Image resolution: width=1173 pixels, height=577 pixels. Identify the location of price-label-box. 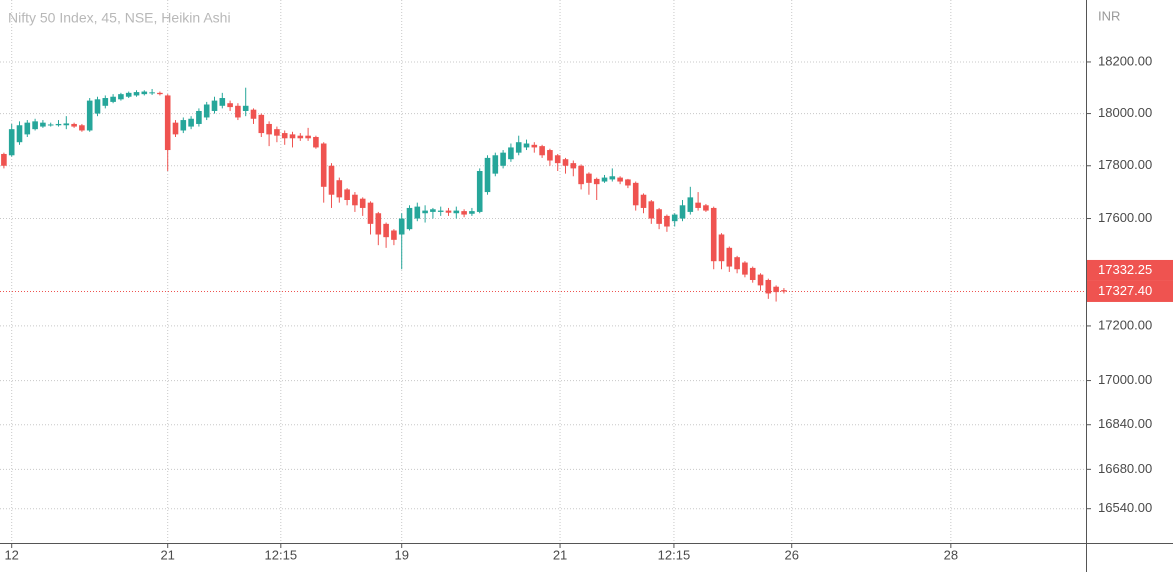
(1130, 270).